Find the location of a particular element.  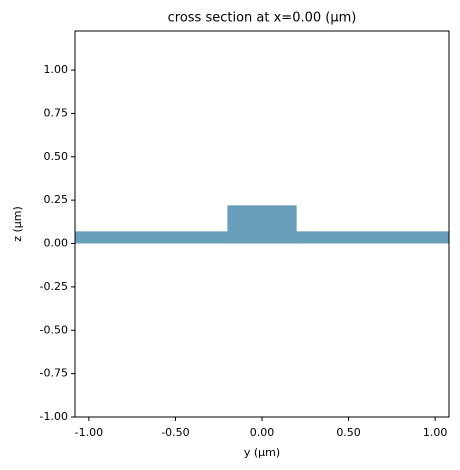

y-tick-label: 0.75 is located at coordinates (56, 112).